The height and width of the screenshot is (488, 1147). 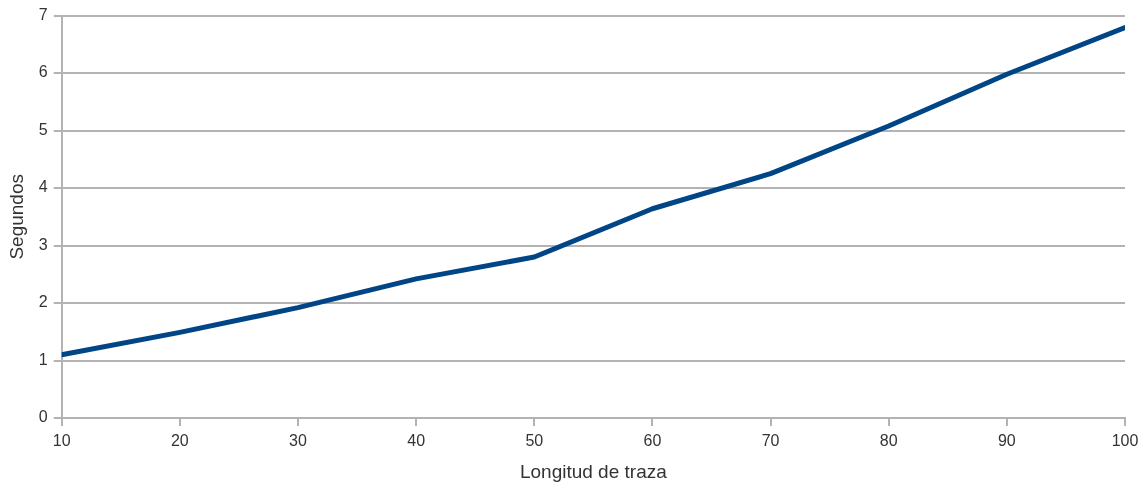 I want to click on y-axis-title: Segundos, so click(x=16, y=217).